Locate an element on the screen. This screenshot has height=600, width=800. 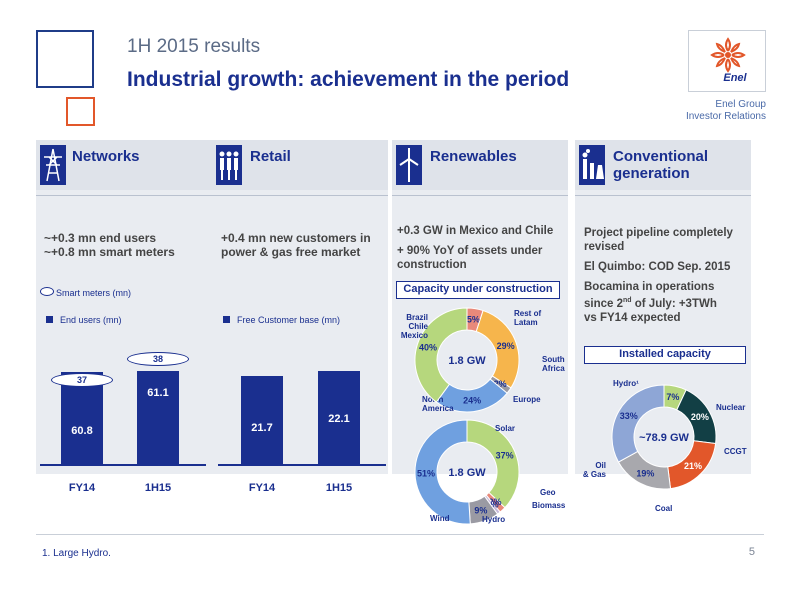
installed-donut-slice-value-1: 20% is located at coordinates (700, 417).